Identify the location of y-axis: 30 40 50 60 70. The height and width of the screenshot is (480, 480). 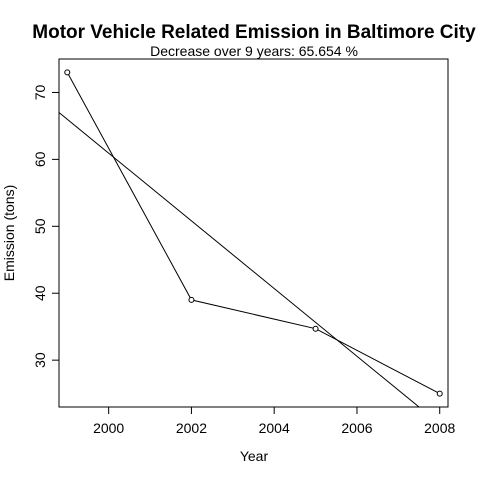
(45, 226).